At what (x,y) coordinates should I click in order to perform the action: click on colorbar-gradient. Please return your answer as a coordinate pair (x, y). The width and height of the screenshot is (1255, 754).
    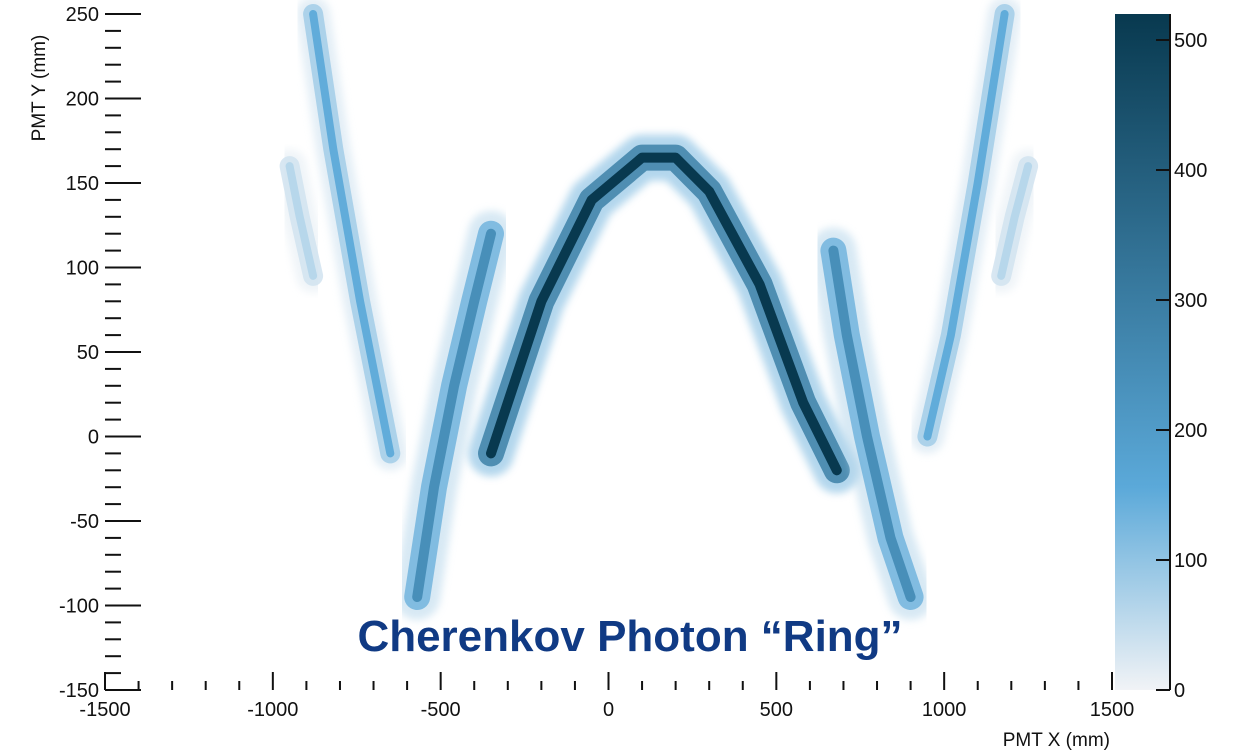
    Looking at the image, I should click on (1142, 352).